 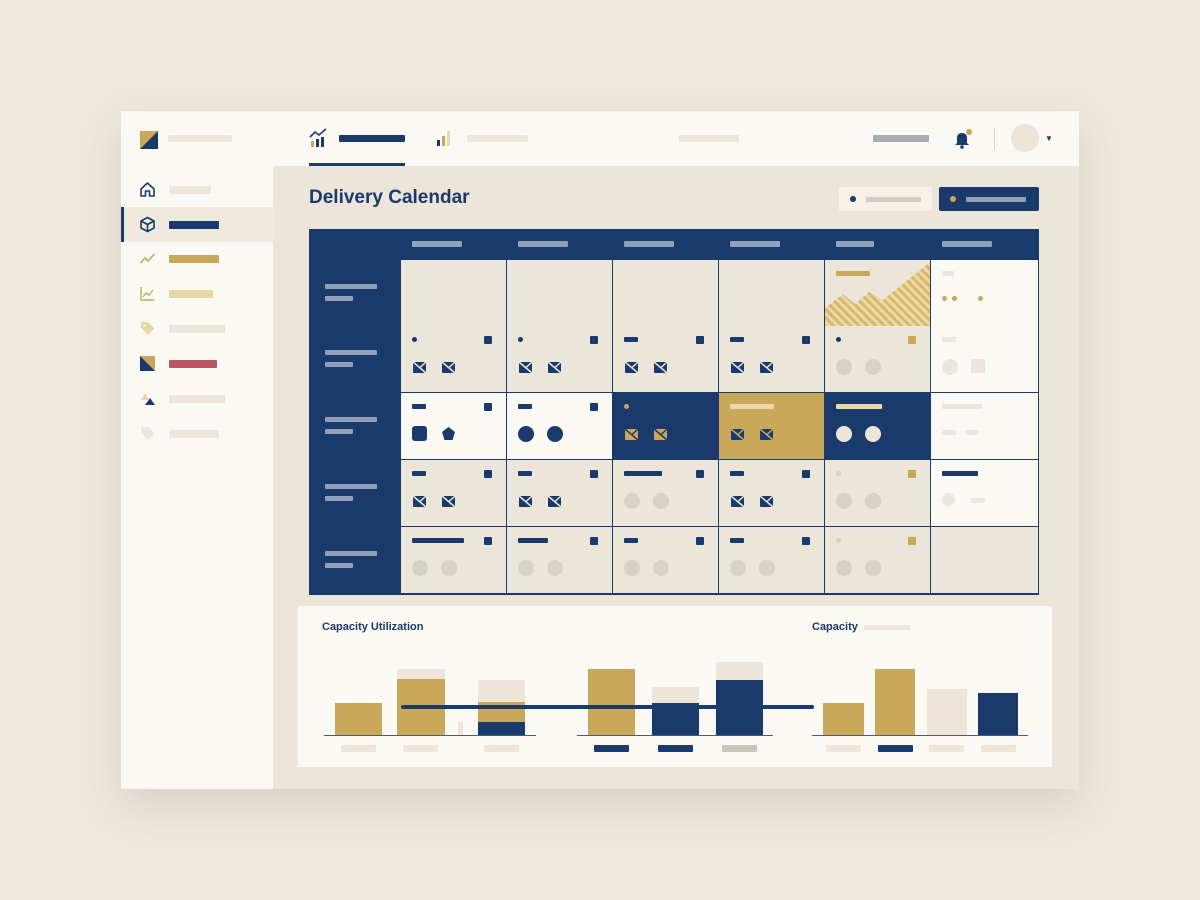 I want to click on capacity-panel: Capacity Utilization Capacity, so click(x=675, y=686).